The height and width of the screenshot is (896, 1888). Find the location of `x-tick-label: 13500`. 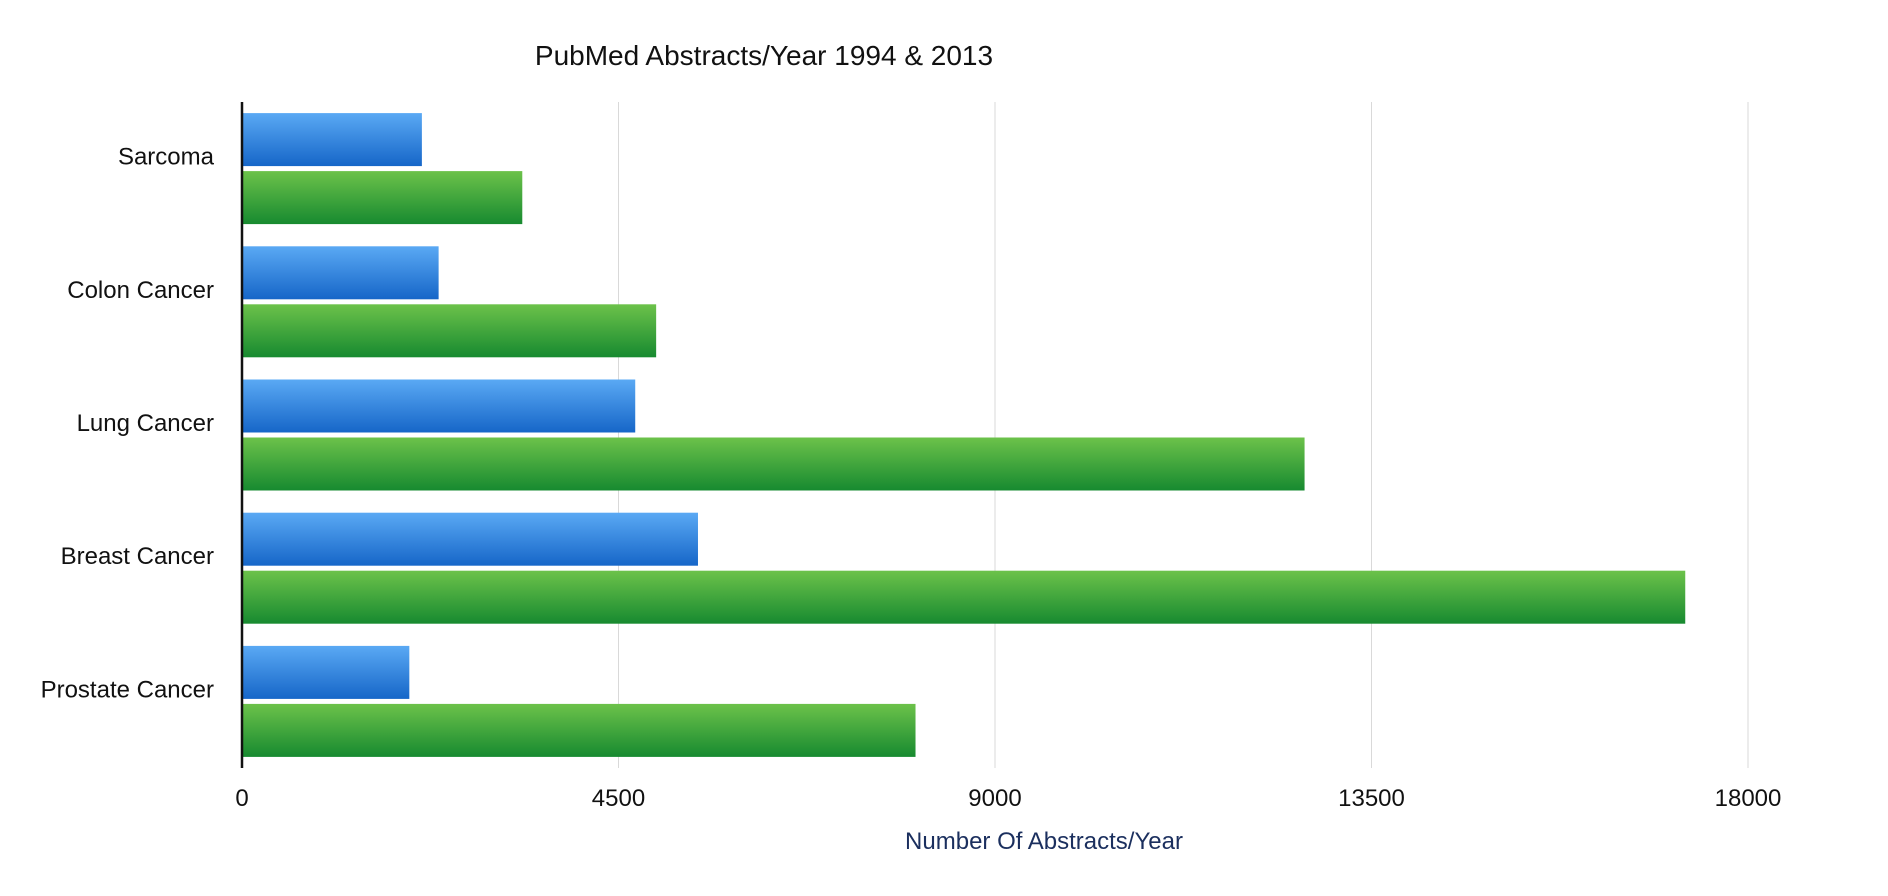

x-tick-label: 13500 is located at coordinates (1371, 798).